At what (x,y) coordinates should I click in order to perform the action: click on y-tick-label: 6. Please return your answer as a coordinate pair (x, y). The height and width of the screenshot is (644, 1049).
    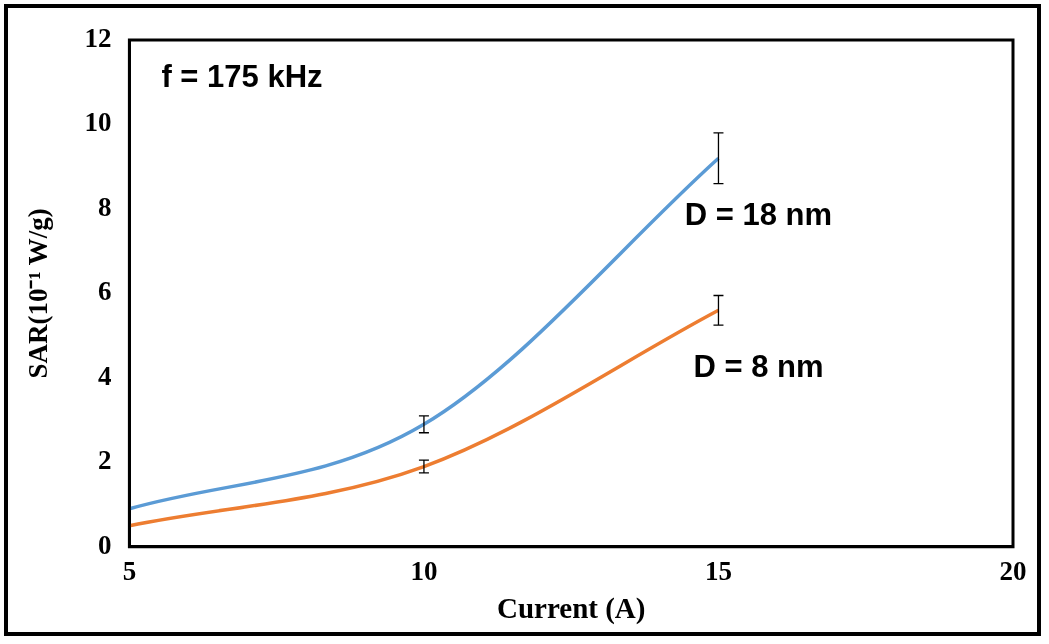
    Looking at the image, I should click on (104, 291).